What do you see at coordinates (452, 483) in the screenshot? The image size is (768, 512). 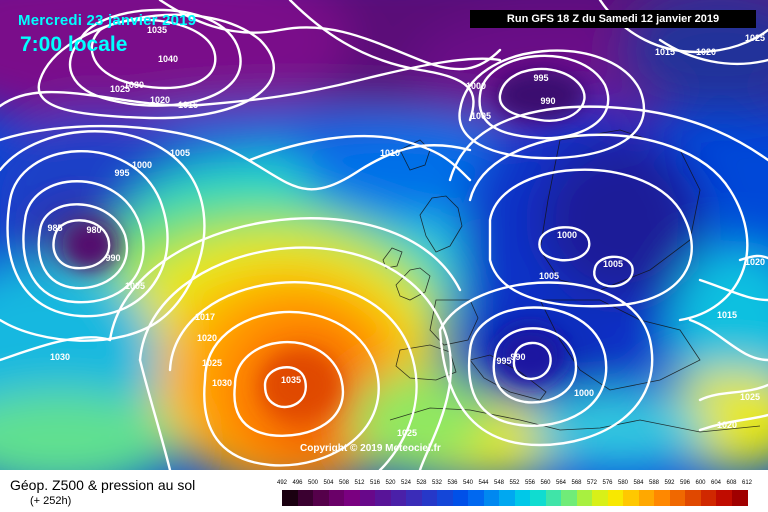 I see `scale-tick-label: 536` at bounding box center [452, 483].